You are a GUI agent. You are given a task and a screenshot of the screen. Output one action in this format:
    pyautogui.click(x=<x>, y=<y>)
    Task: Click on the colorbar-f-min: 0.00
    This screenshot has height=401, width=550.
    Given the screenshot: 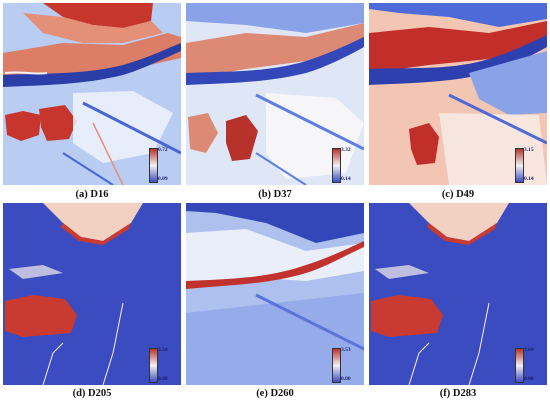 What is the action you would take?
    pyautogui.click(x=529, y=379)
    